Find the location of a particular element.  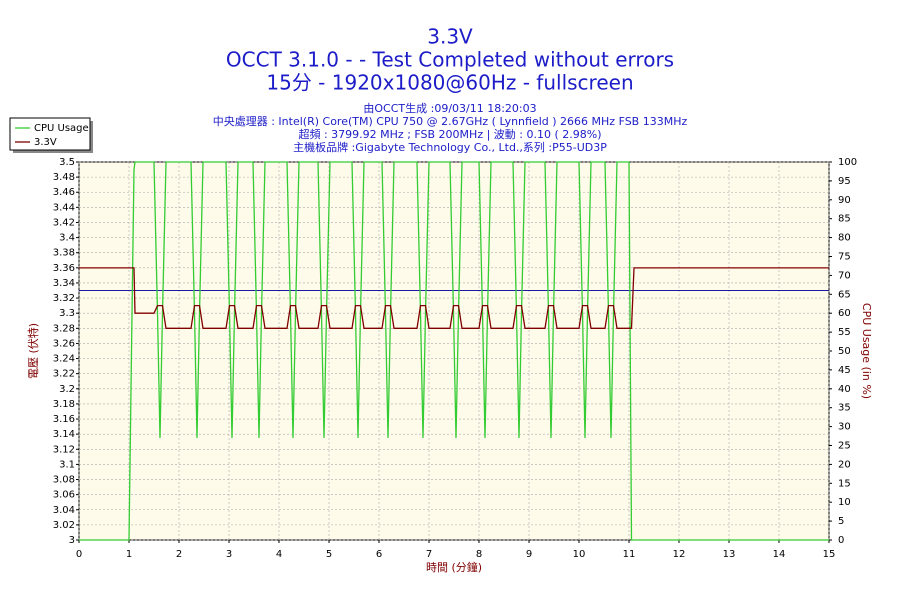

subtitle: 15分 - 1920x1080@60Hz - fullscreen is located at coordinates (449, 83).